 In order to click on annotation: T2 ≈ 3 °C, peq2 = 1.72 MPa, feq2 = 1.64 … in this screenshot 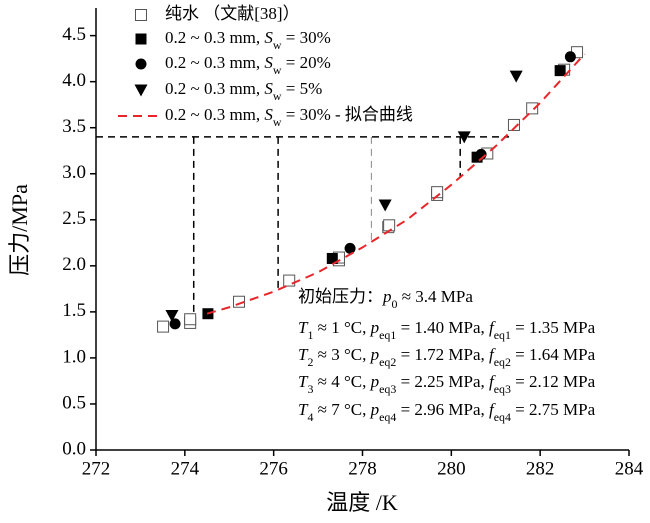, I will do `click(447, 357)`.